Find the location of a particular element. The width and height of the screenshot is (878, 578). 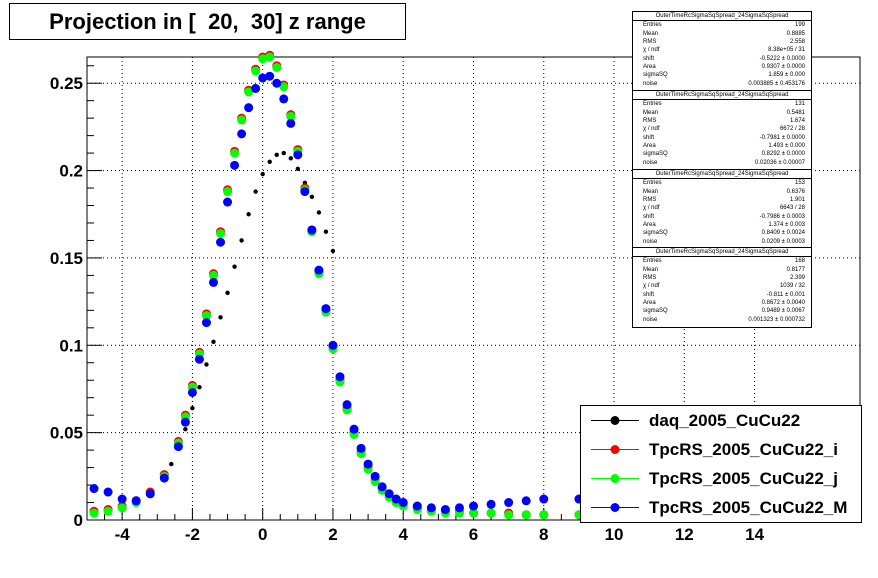

stats-row: Area 0.9307 ± 0.0000 is located at coordinates (722, 67).